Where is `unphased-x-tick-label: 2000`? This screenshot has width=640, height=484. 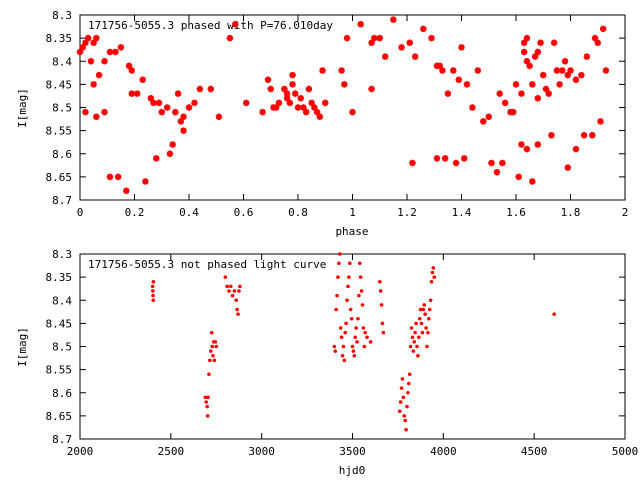 unphased-x-tick-label: 2000 is located at coordinates (80, 451).